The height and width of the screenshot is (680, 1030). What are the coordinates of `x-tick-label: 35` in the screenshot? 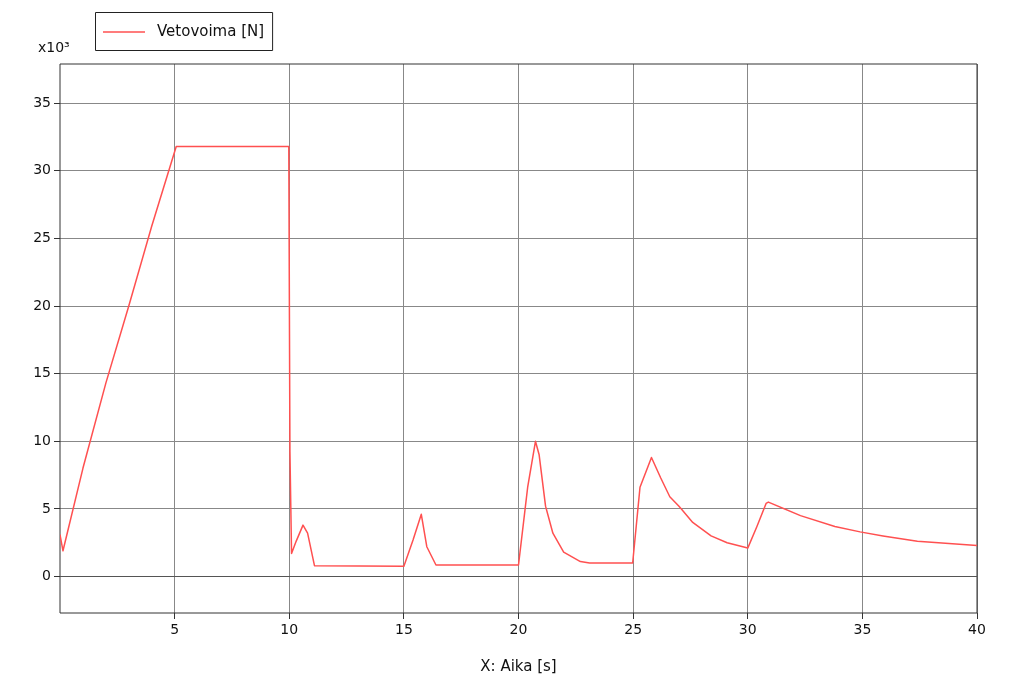 It's located at (862, 629).